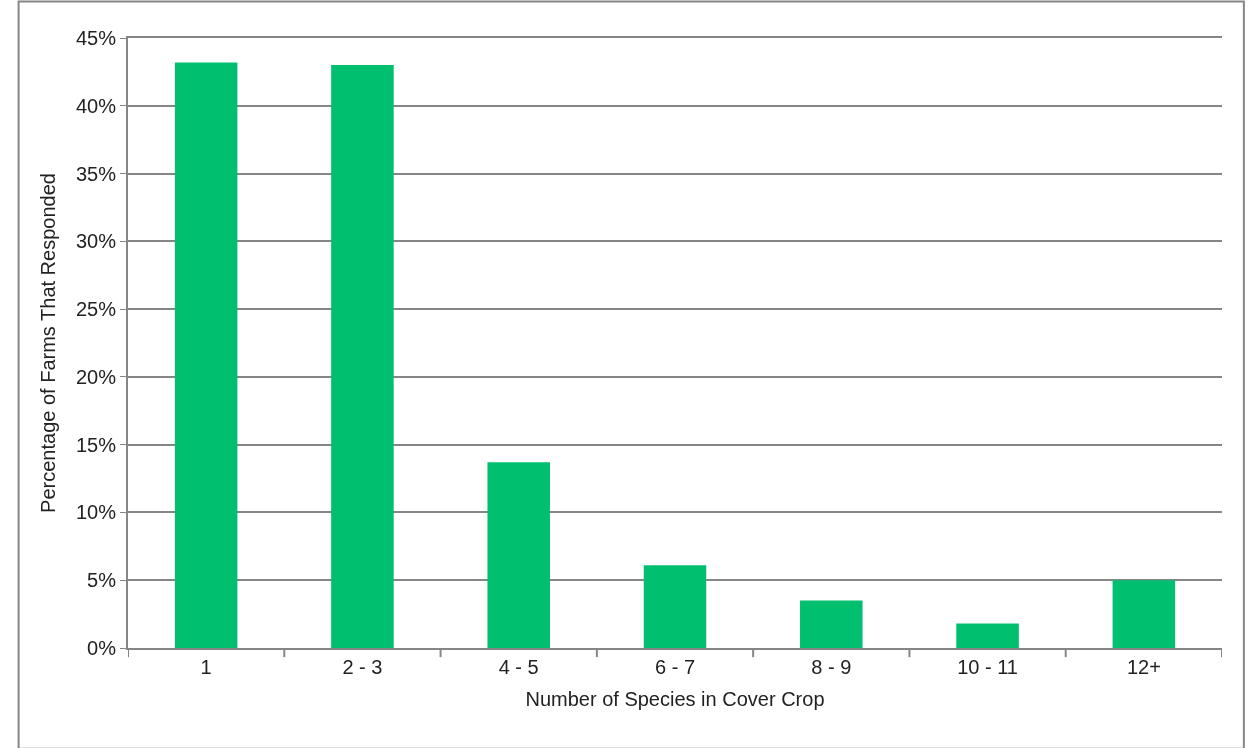 The width and height of the screenshot is (1250, 748). Describe the element at coordinates (1143, 667) in the screenshot. I see `x-tick-label: 12+` at that location.